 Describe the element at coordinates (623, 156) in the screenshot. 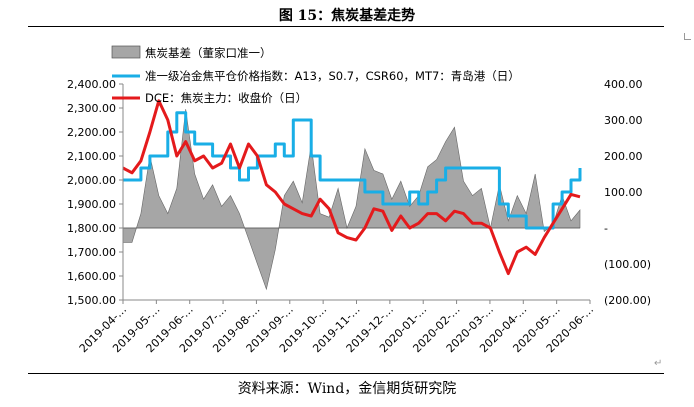

I see `right-axis-tick-label: 200.00` at that location.